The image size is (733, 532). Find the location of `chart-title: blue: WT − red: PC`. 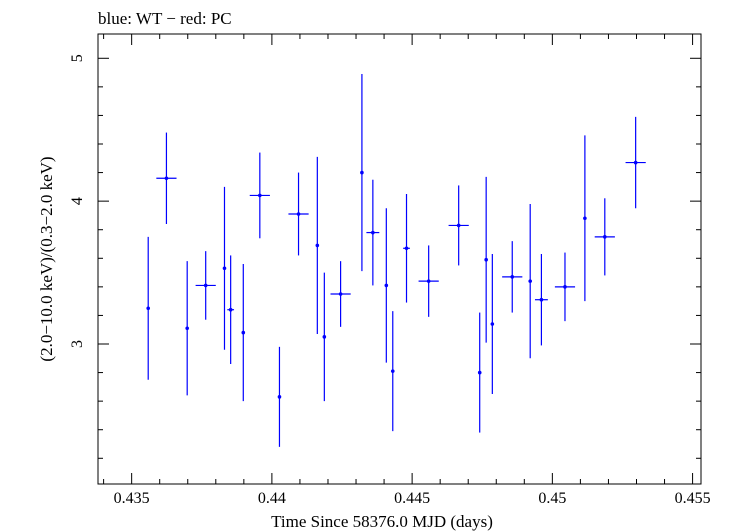

chart-title: blue: WT − red: PC is located at coordinates (165, 18).